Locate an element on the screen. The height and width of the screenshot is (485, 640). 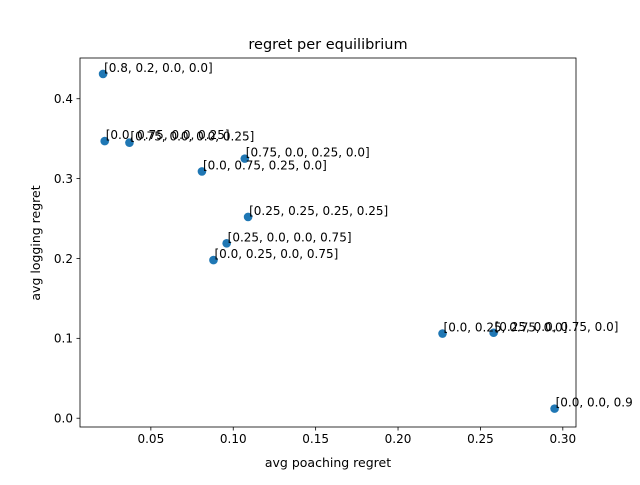
data-point-label: [0.0, 0.0, 0.9 is located at coordinates (594, 403).